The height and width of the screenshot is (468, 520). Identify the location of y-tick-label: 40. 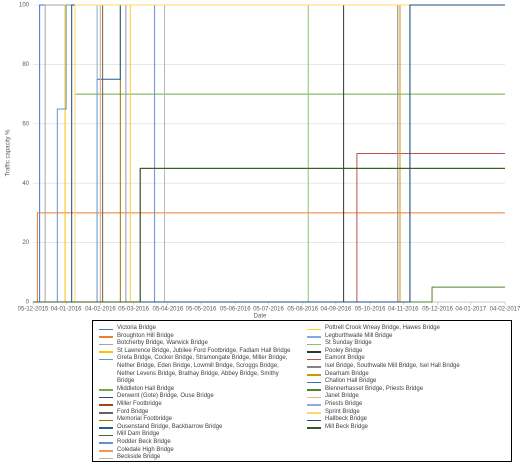
(25, 184).